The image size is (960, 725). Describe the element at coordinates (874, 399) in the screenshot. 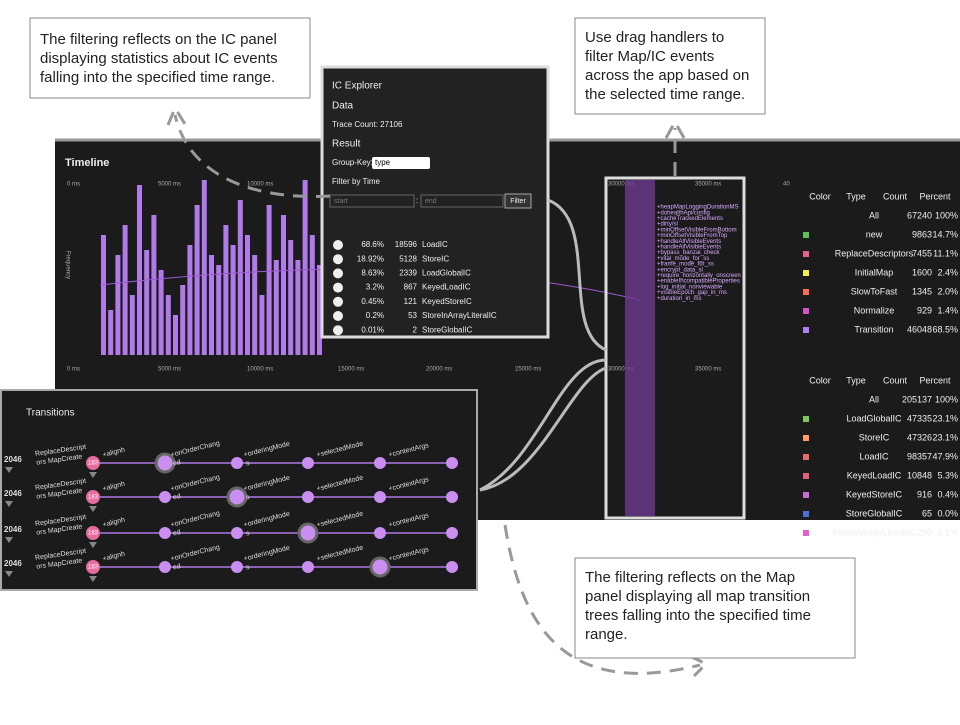

I see `table-type: All` at that location.